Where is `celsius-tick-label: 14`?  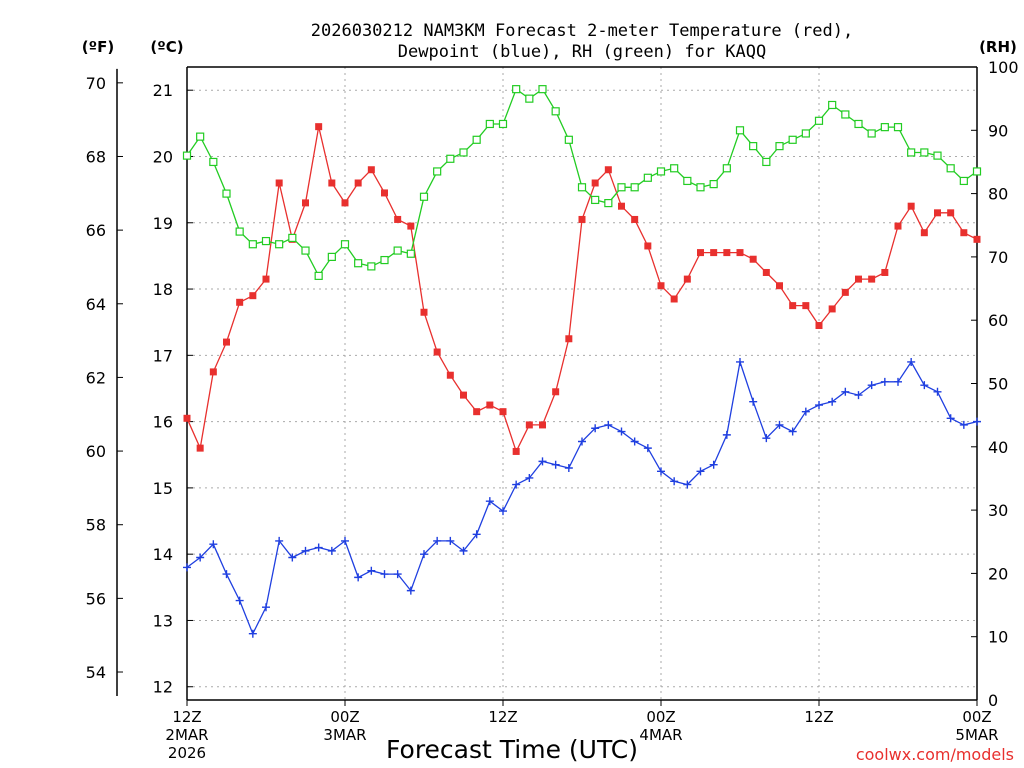 celsius-tick-label: 14 is located at coordinates (163, 554).